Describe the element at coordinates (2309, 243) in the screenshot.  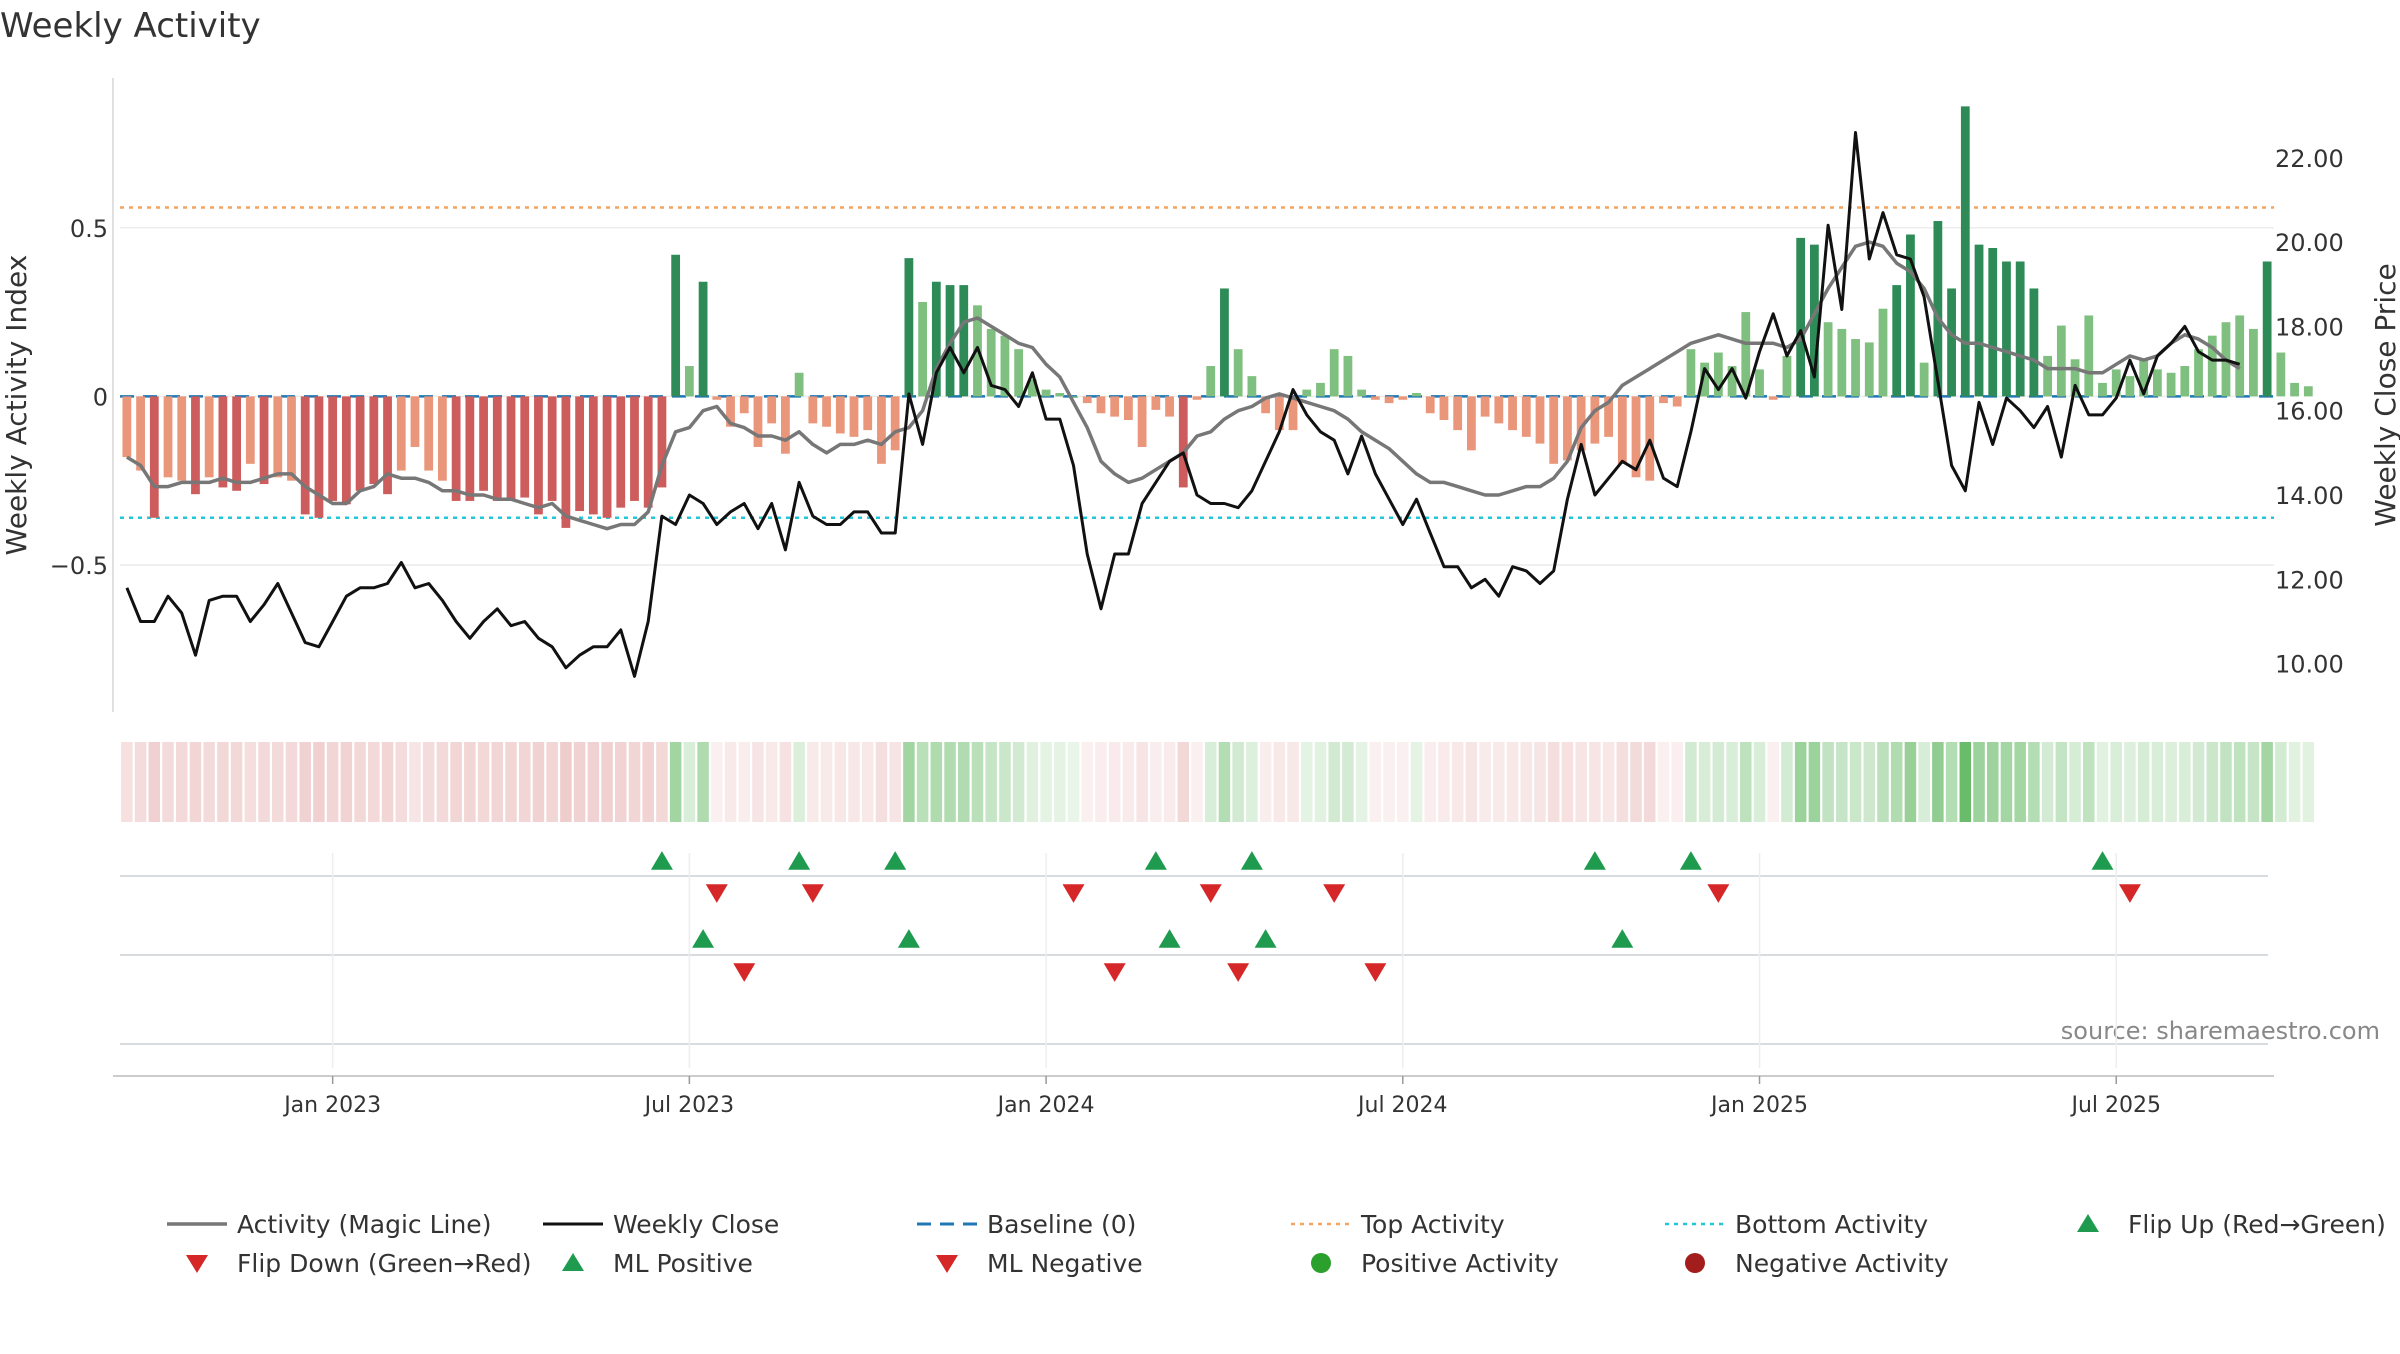
I see `y-tick-label-right: 20.00` at that location.